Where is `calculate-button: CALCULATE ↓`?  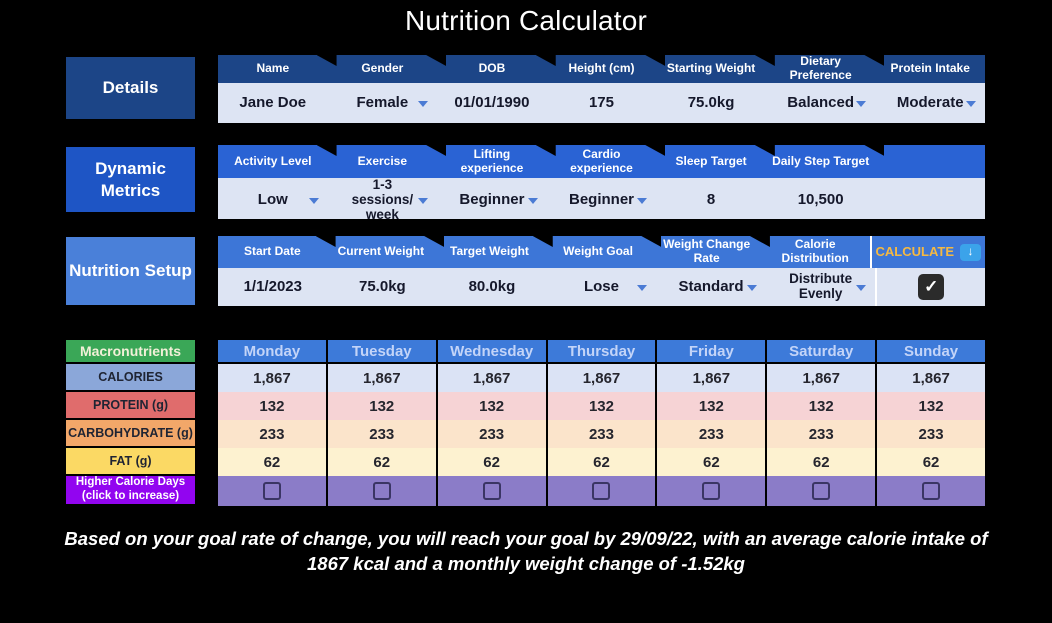
calculate-button: CALCULATE ↓ is located at coordinates (927, 252).